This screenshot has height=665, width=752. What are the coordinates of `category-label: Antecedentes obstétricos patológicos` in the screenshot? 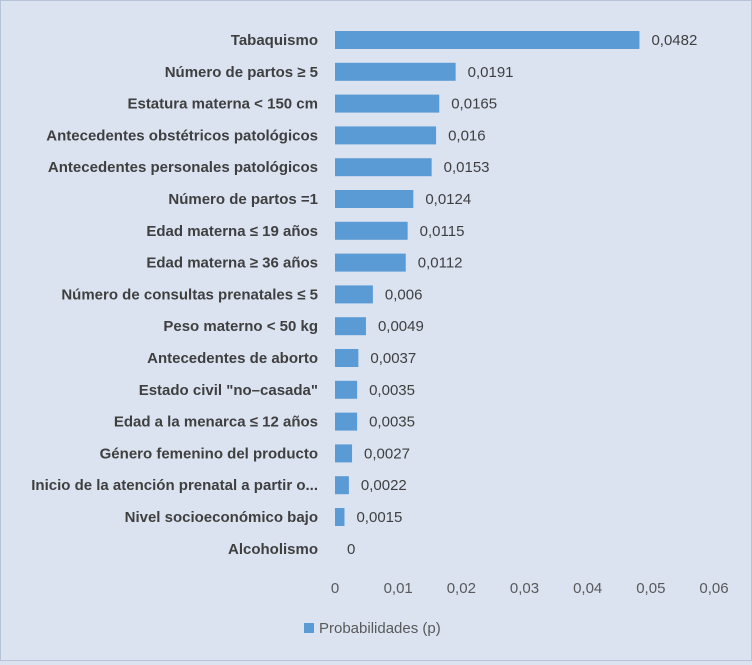 It's located at (182, 135).